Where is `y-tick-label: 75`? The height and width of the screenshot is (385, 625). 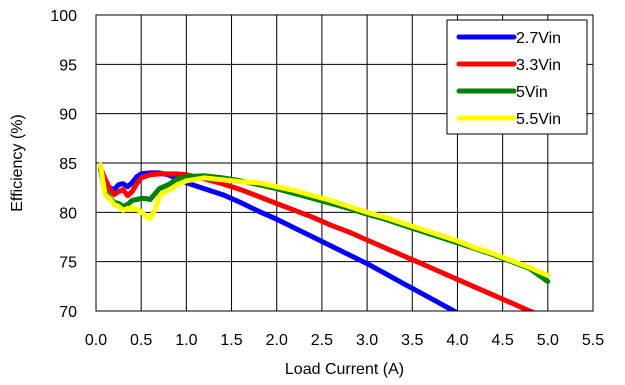
y-tick-label: 75 is located at coordinates (68, 263).